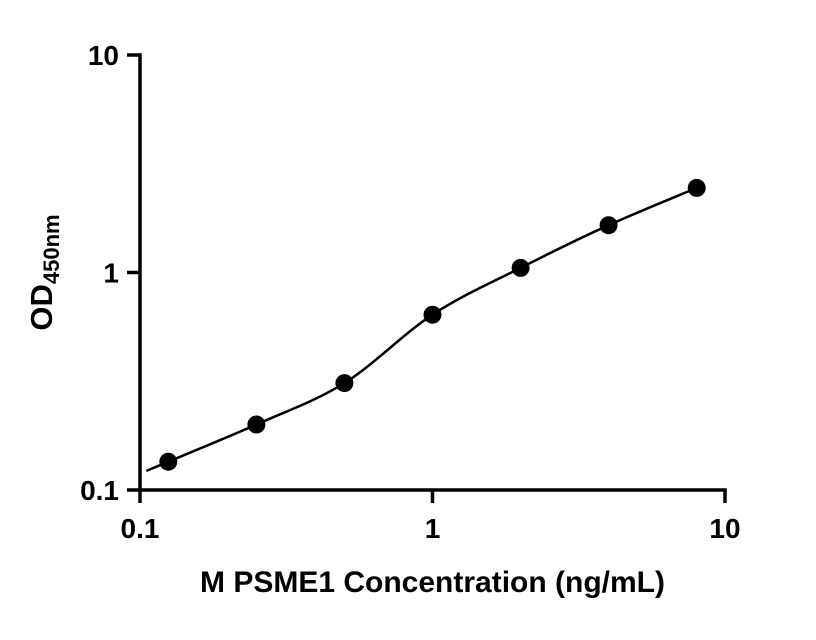 The height and width of the screenshot is (640, 816). I want to click on y-axis-title: OD450nm, so click(44, 272).